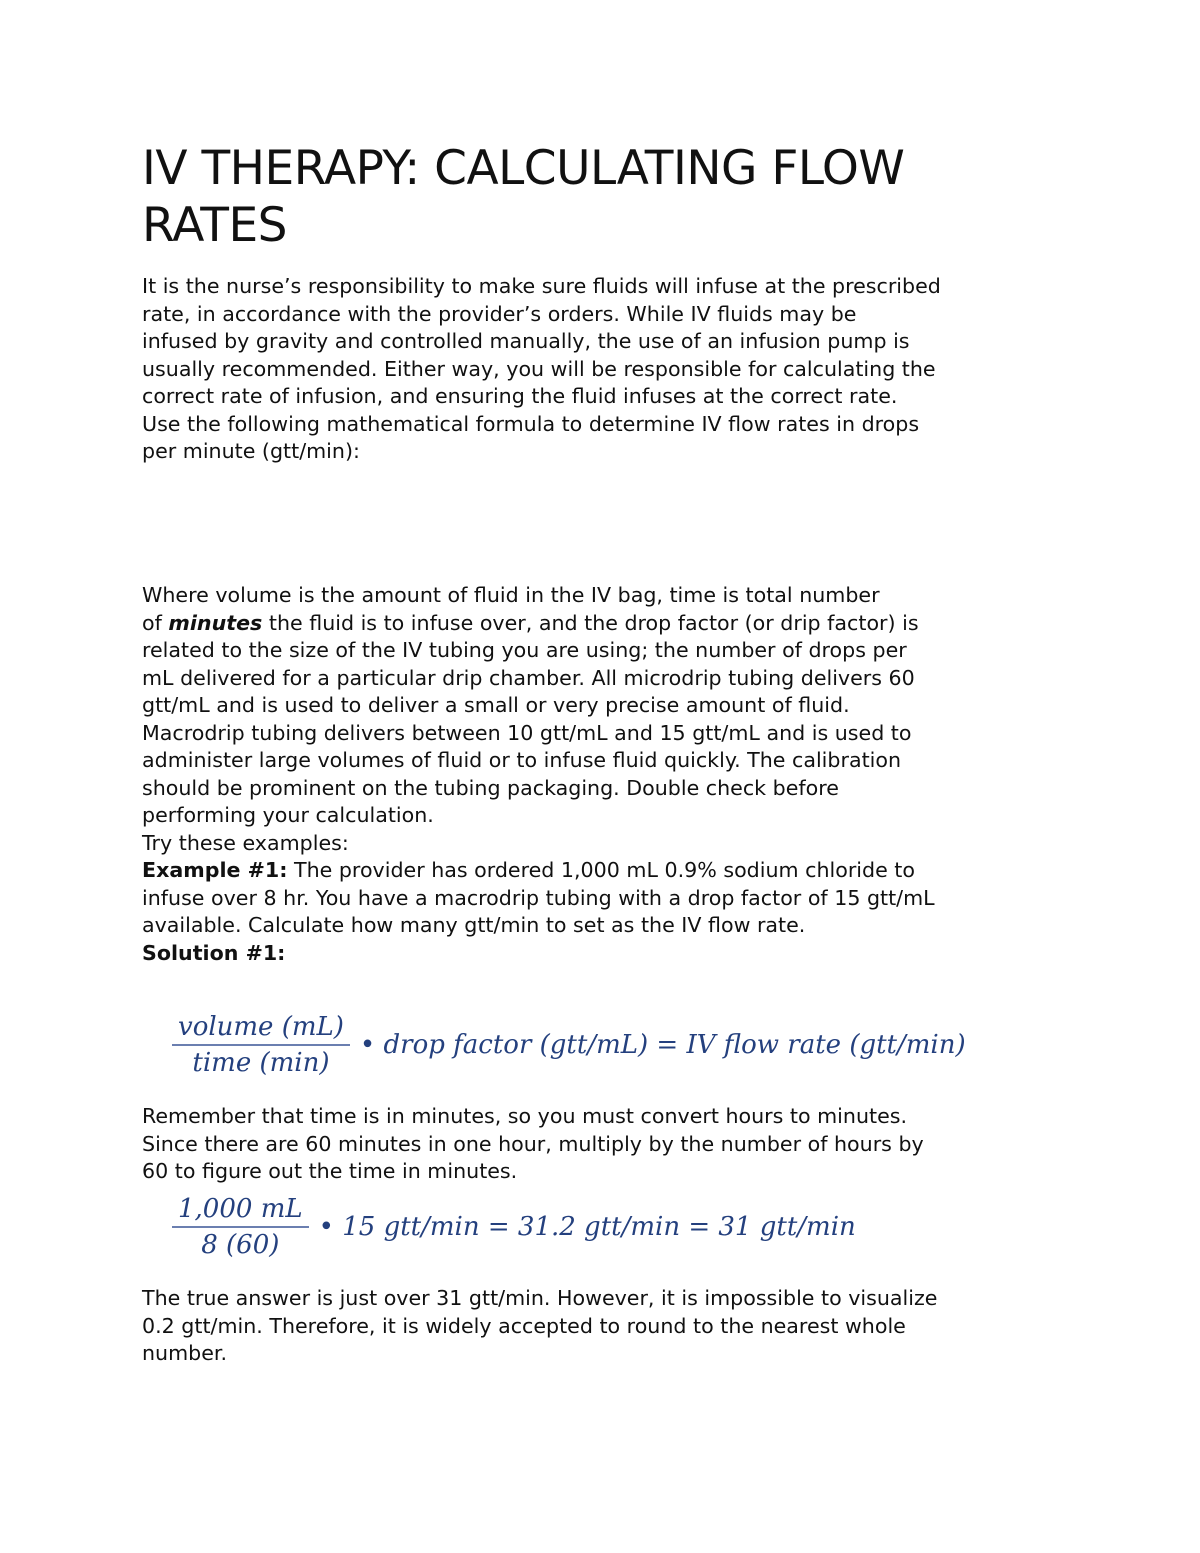  I want to click on text-line: Try these examples:, so click(245, 842).